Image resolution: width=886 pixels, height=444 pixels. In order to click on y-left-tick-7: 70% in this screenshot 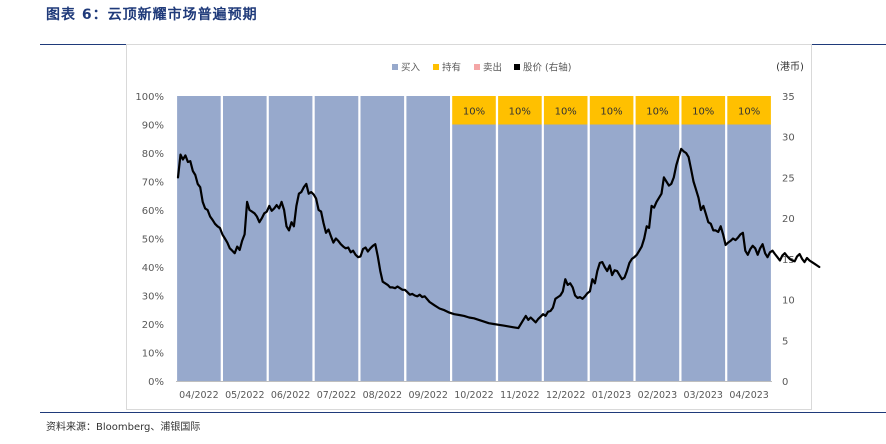, I will do `click(153, 183)`.